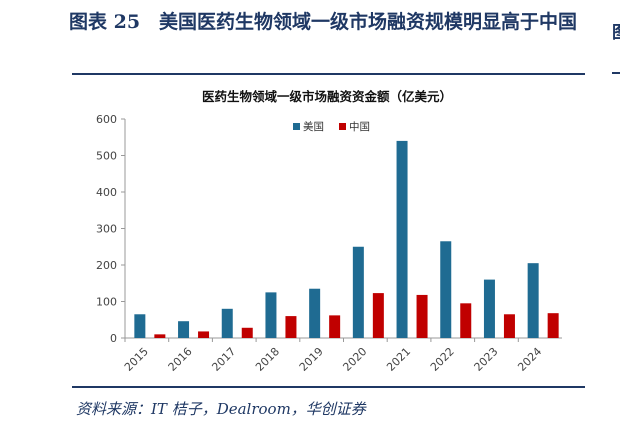  I want to click on x-tick-label: 2019, so click(311, 359).